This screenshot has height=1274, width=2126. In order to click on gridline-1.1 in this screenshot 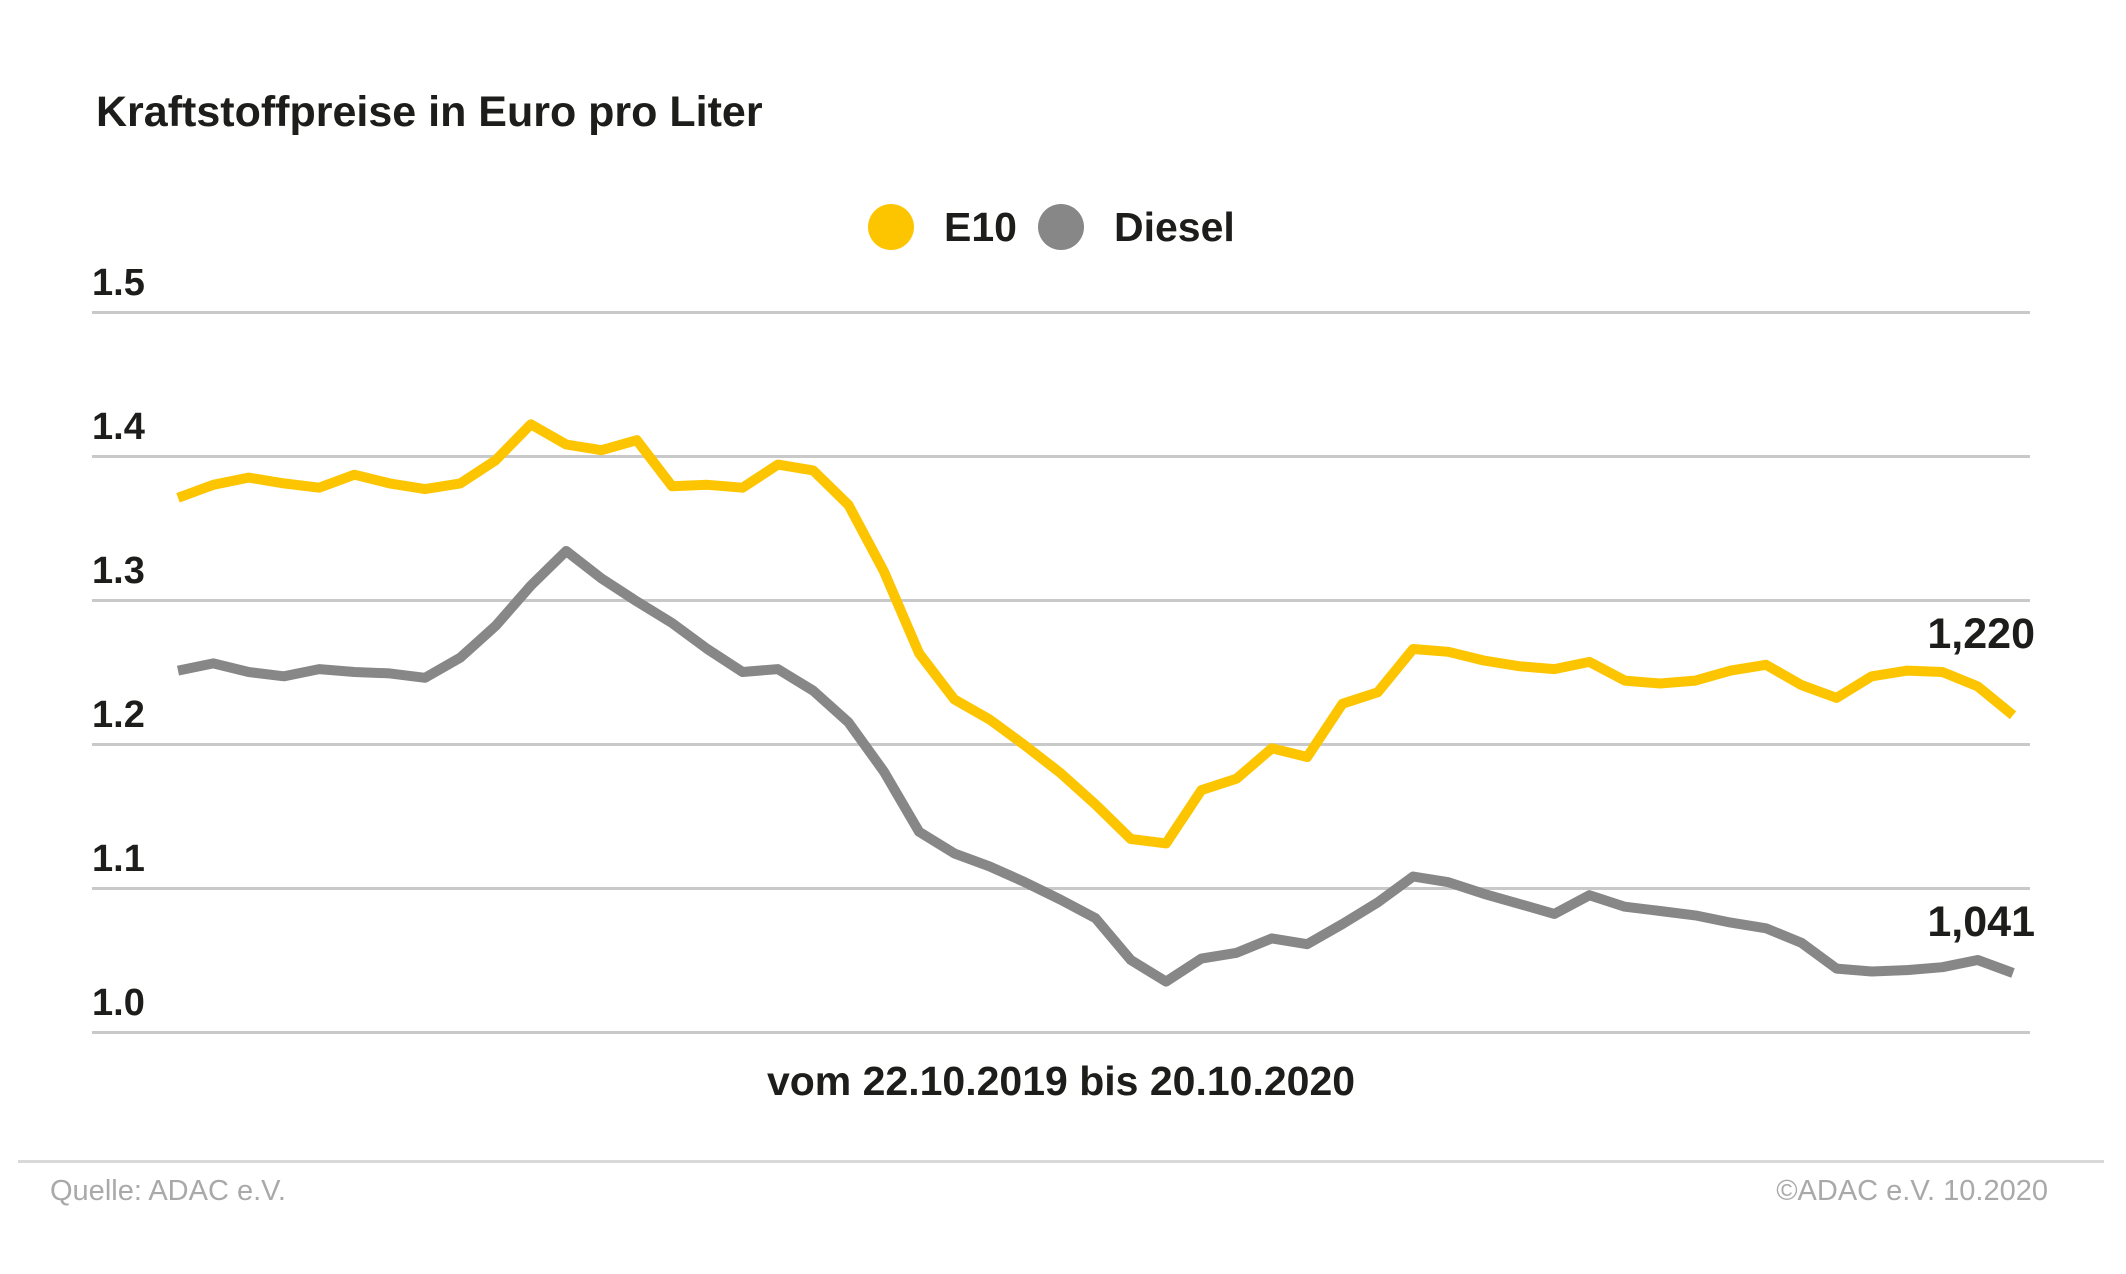, I will do `click(1061, 888)`.